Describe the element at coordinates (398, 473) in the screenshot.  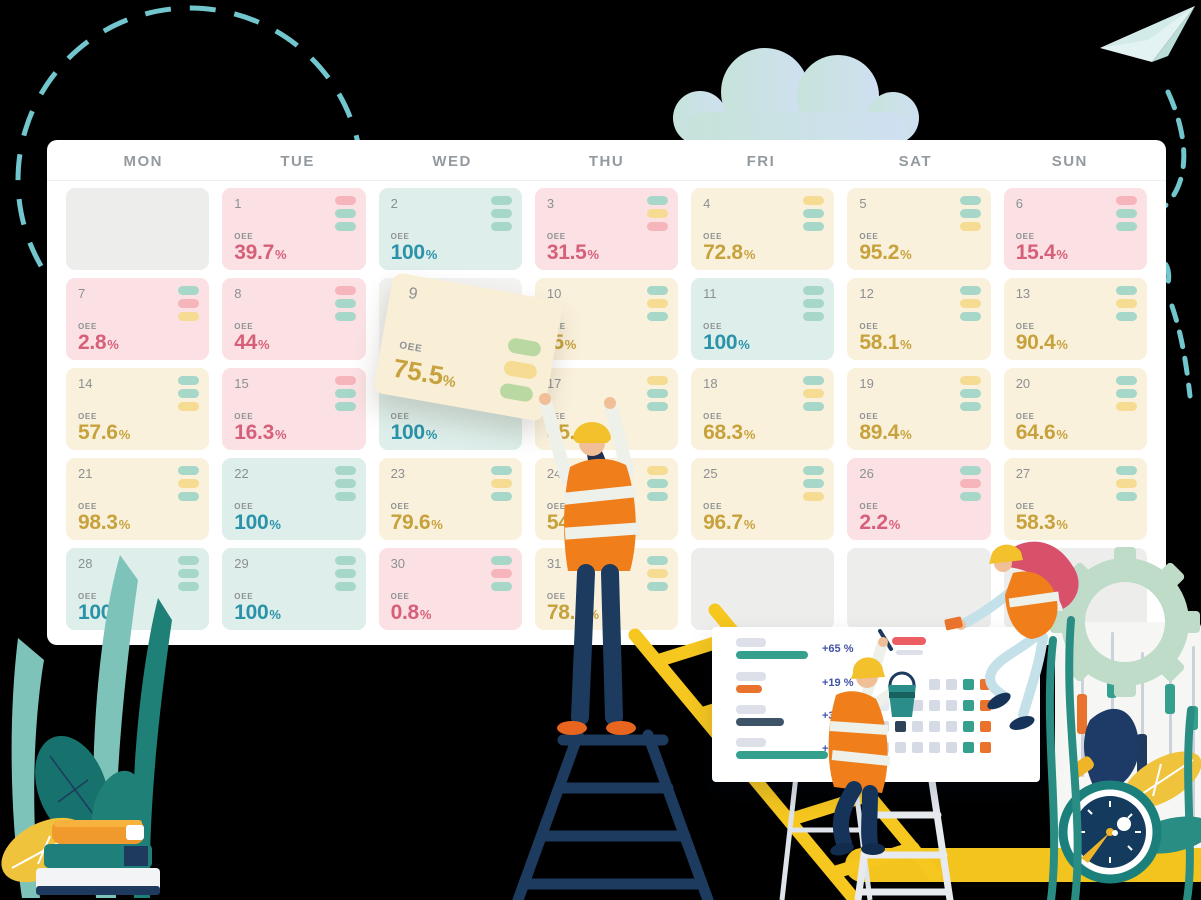
I see `day-number: 23` at that location.